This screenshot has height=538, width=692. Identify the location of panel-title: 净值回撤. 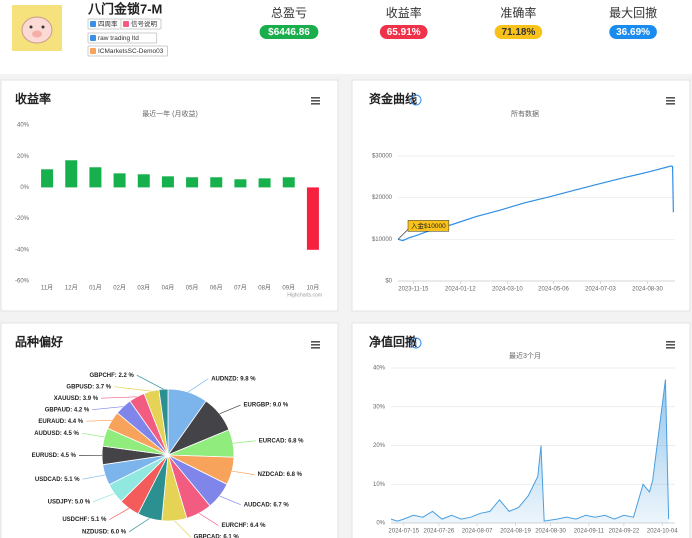
(393, 341).